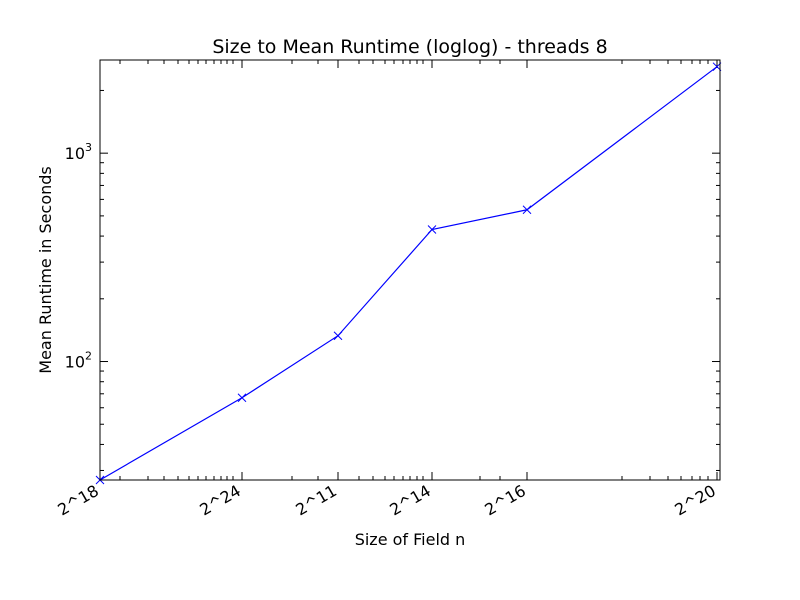 The image size is (800, 600). Describe the element at coordinates (45, 269) in the screenshot. I see `y-axis-label: Mean Runtime in Seconds` at that location.